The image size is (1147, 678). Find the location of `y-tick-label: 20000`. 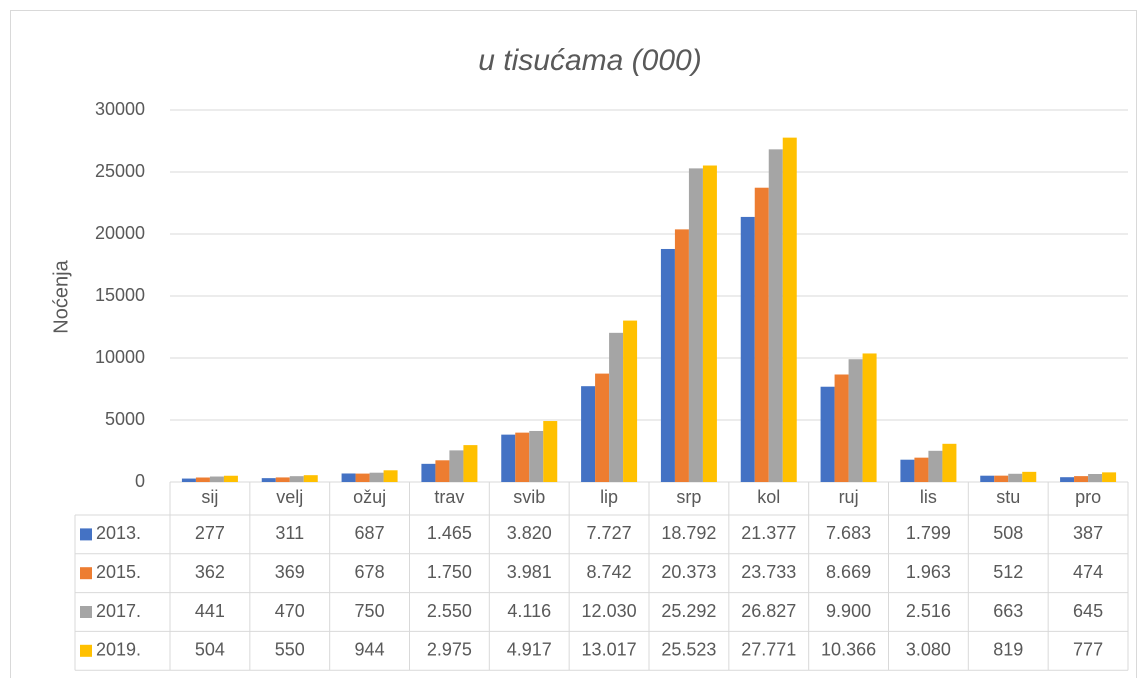

y-tick-label: 20000 is located at coordinates (120, 233).